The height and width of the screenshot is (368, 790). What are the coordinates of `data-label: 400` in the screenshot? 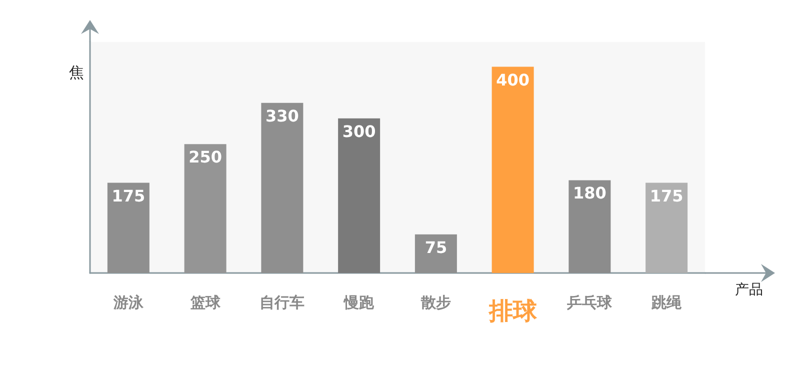 It's located at (513, 80).